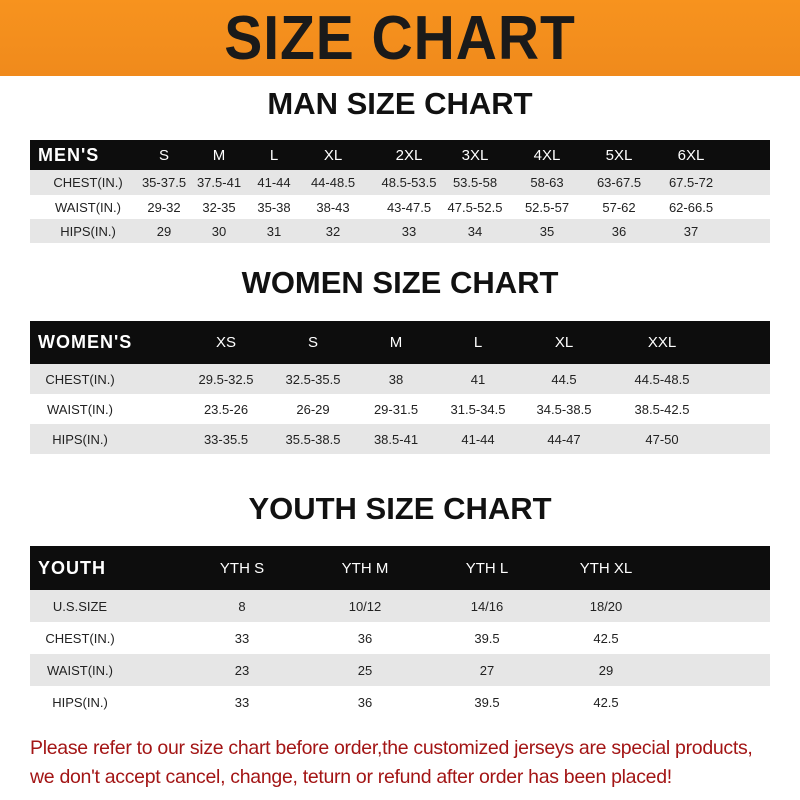 The height and width of the screenshot is (800, 800). What do you see at coordinates (487, 606) in the screenshot?
I see `table-cell: 14/16` at bounding box center [487, 606].